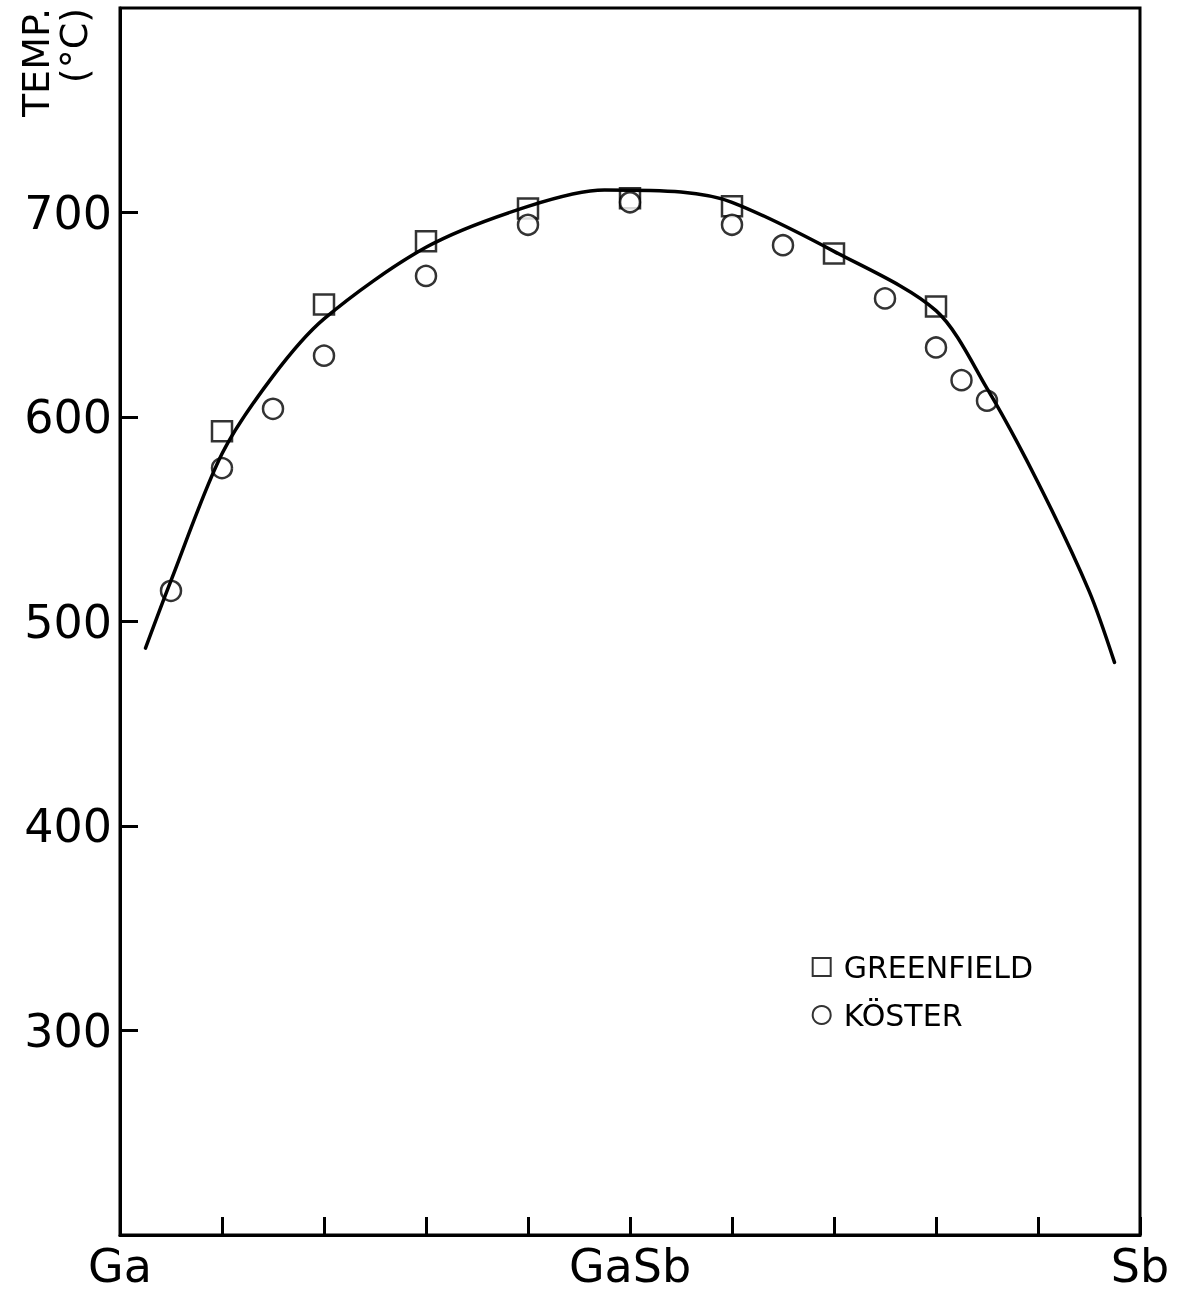 The height and width of the screenshot is (1305, 1178). Describe the element at coordinates (68, 417) in the screenshot. I see `y-tick-label: 600` at that location.